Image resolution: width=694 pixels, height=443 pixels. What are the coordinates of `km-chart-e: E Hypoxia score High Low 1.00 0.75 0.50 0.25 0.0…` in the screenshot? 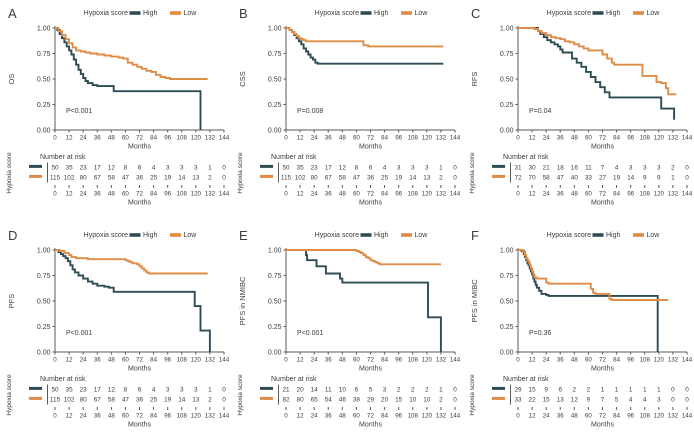 It's located at (349, 328).